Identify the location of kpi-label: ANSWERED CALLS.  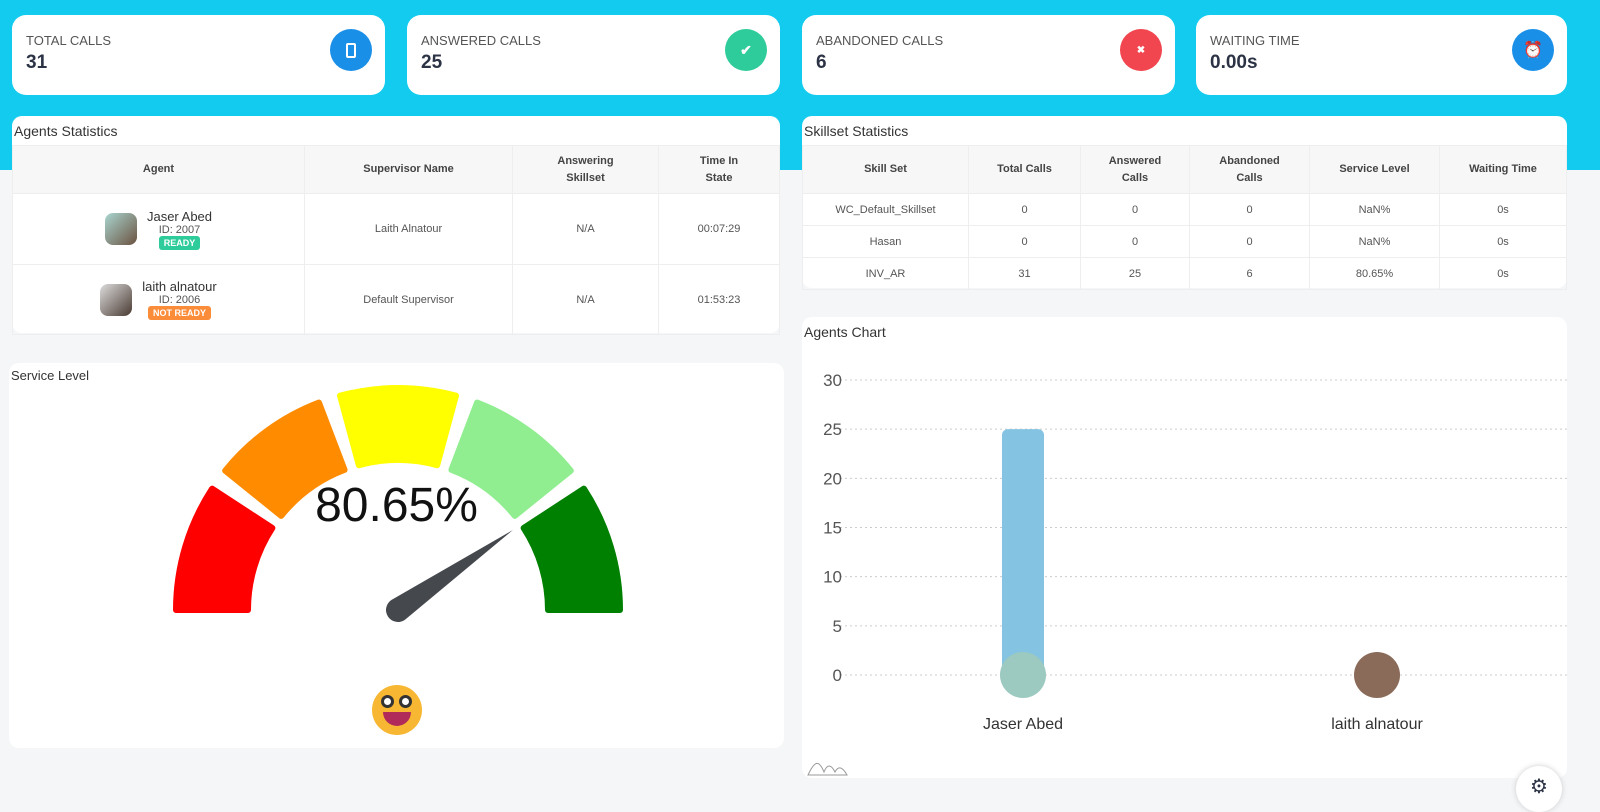
(481, 40).